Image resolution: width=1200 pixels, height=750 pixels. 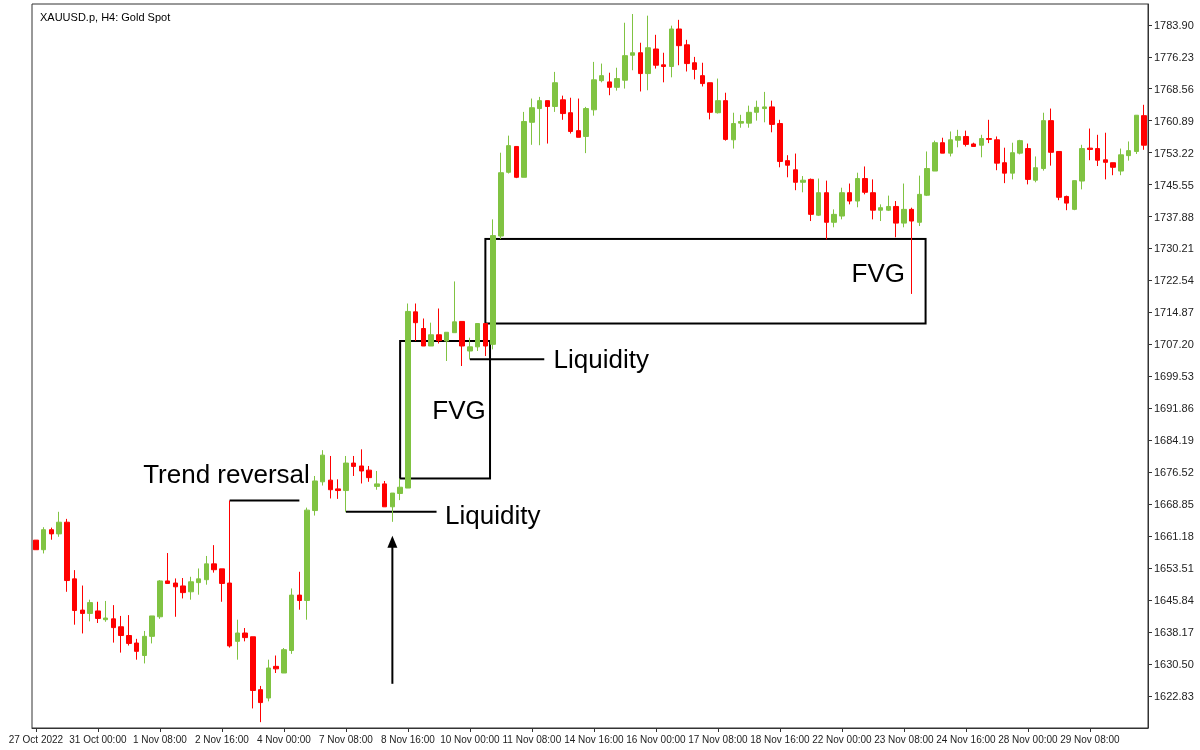 What do you see at coordinates (98, 739) in the screenshot?
I see `x-tick-label: 31 Oct 00:00` at bounding box center [98, 739].